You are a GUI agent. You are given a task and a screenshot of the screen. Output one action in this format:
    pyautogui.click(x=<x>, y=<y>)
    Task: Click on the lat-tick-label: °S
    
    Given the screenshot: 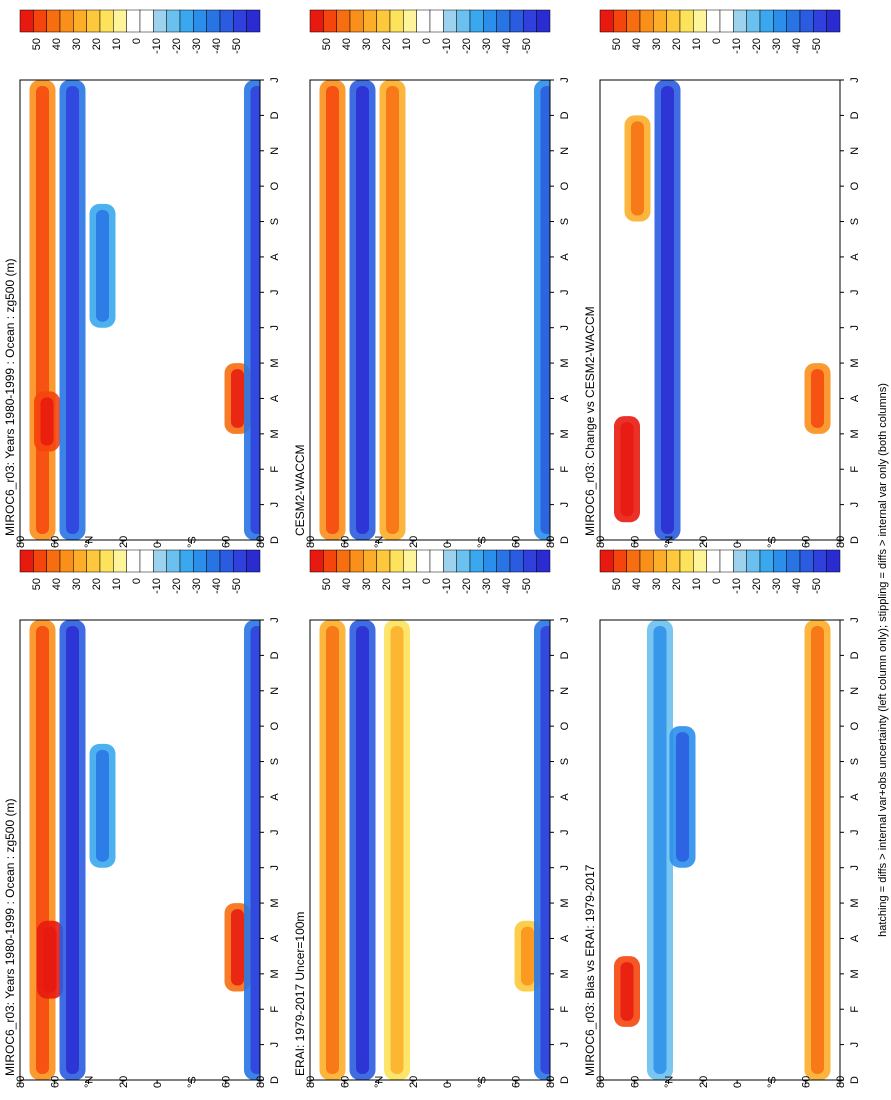 What is the action you would take?
    pyautogui.click(x=192, y=542)
    